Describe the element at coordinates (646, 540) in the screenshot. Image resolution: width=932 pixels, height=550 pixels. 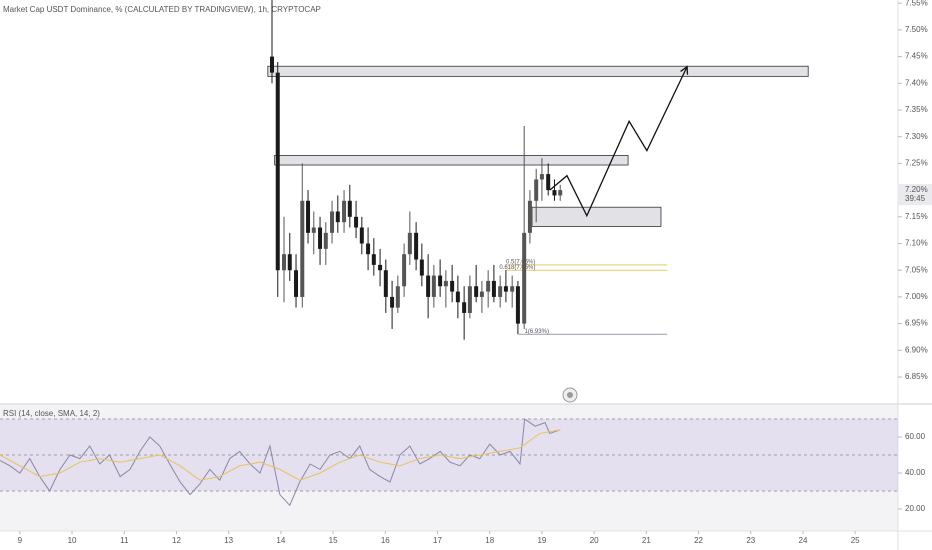
I see `x-tick-label: 21` at that location.